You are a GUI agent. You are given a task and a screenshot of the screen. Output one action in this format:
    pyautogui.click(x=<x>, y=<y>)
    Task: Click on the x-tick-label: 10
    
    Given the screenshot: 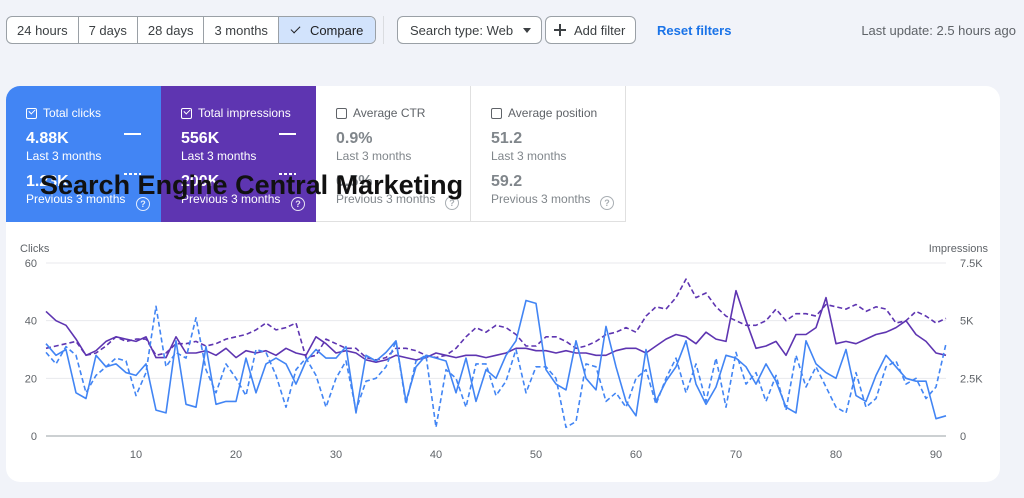 What is the action you would take?
    pyautogui.click(x=136, y=455)
    